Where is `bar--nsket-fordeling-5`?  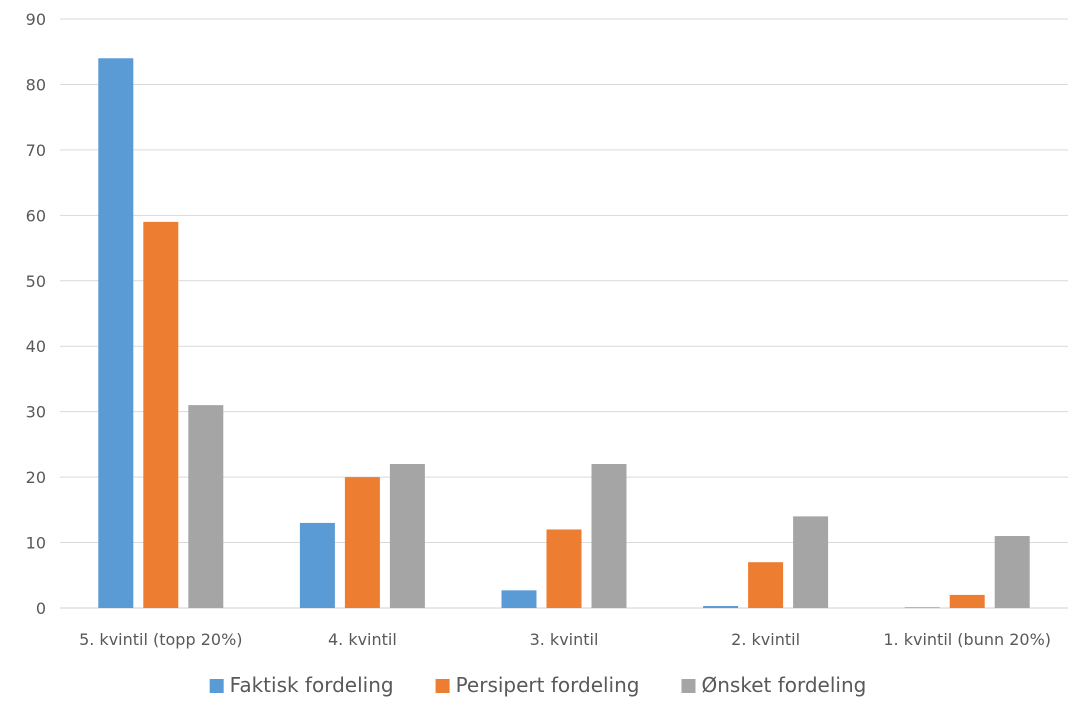
bar--nsket-fordeling-5 is located at coordinates (1012, 572).